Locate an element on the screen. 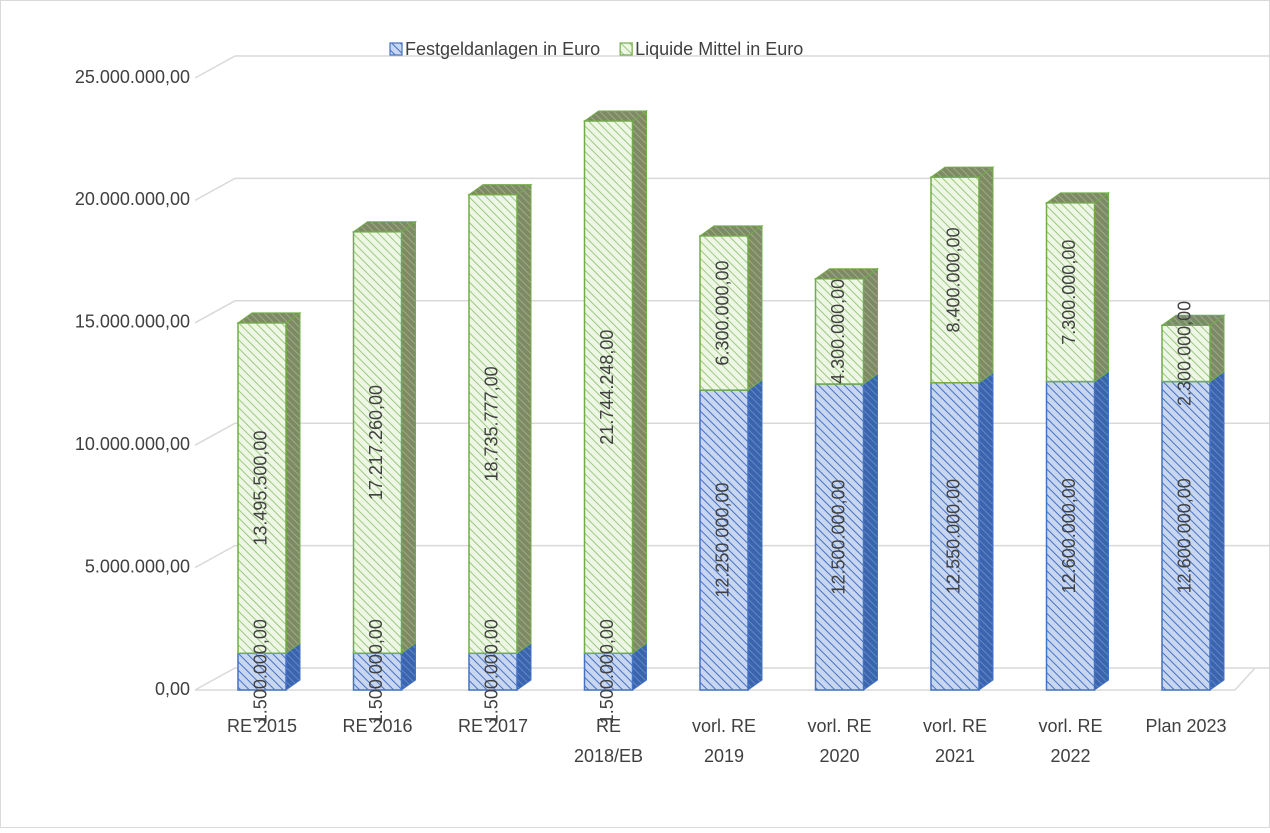 This screenshot has height=833, width=1270. data-label: 6.300.000,00 is located at coordinates (723, 312).